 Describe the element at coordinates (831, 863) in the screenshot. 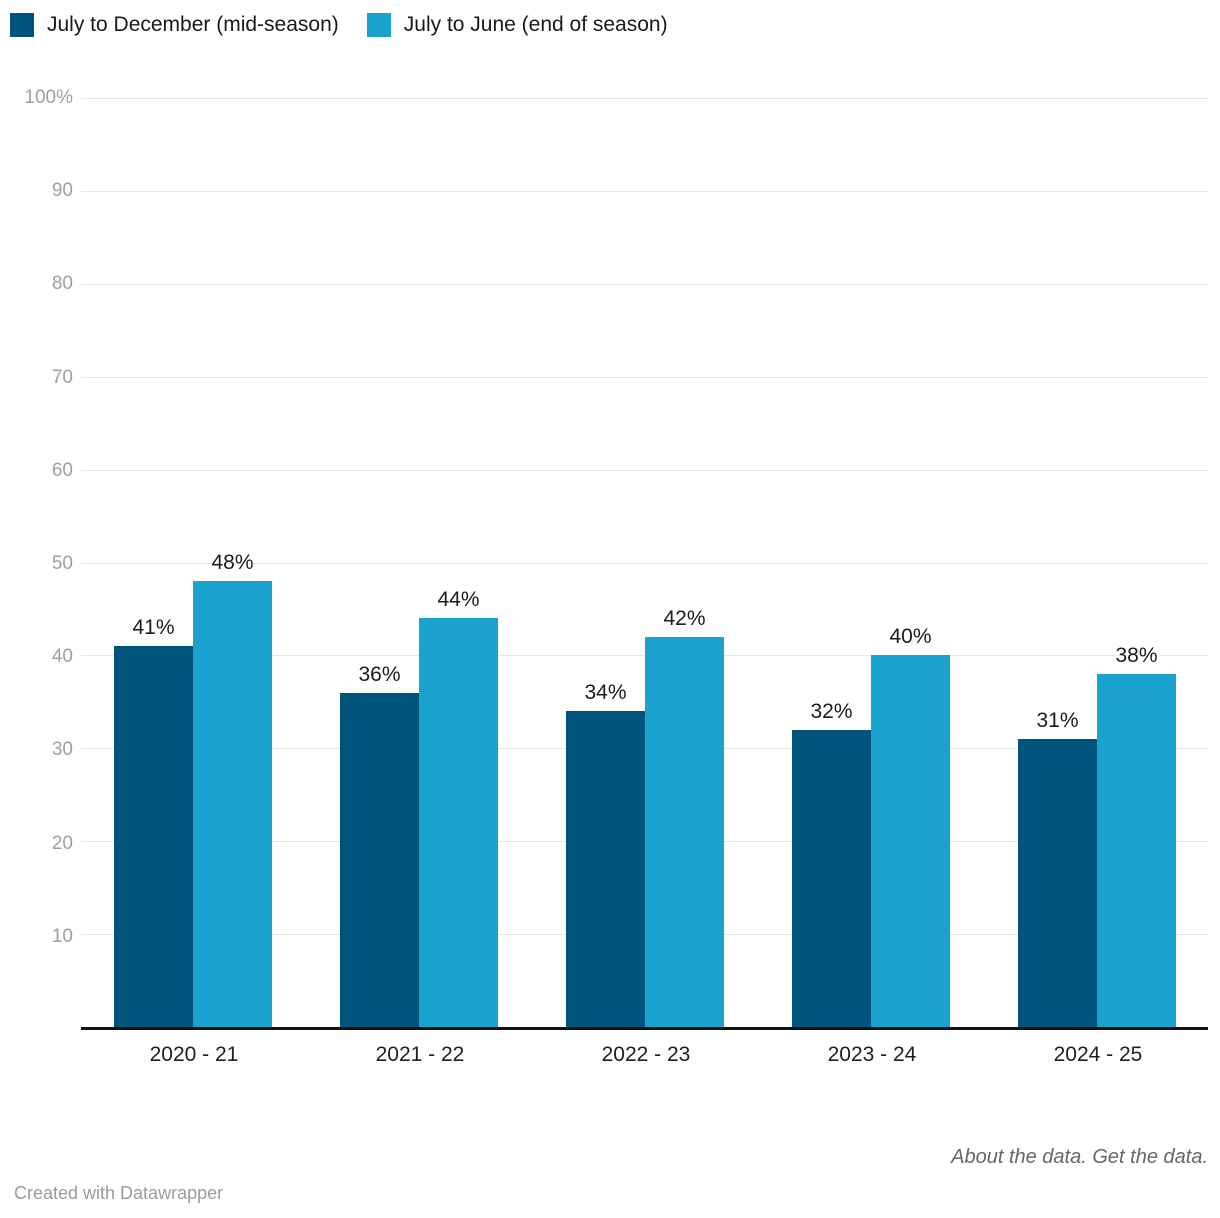

I see `bar-mid-season: 32%` at that location.